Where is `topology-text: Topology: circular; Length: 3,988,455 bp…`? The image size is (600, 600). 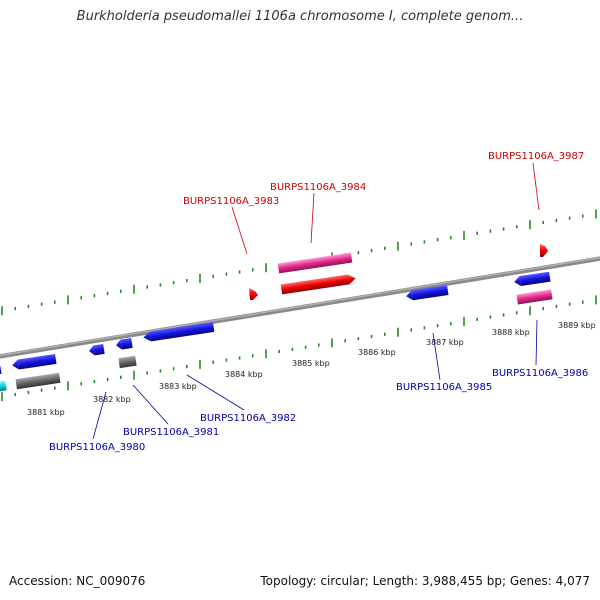 topology-text: Topology: circular; Length: 3,988,455 bp… is located at coordinates (425, 581).